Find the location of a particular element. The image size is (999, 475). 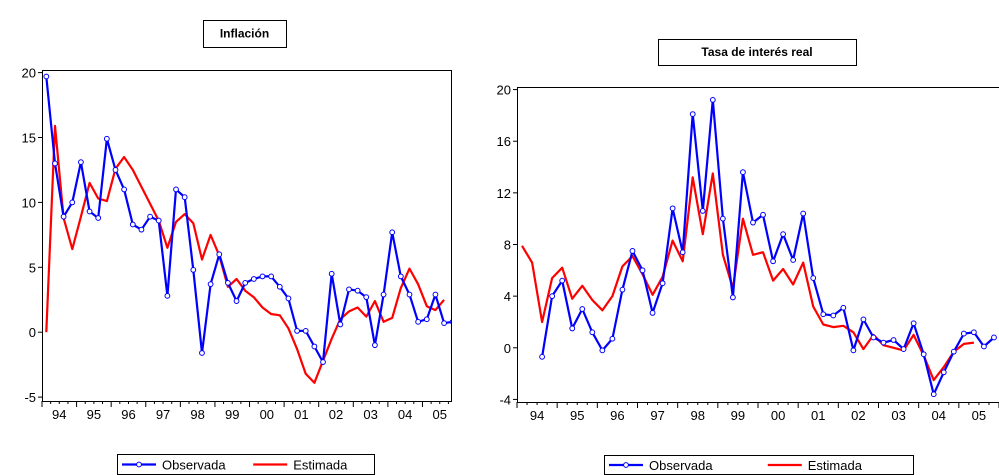

tasa-interes-x-tick-label: 95 is located at coordinates (577, 415).